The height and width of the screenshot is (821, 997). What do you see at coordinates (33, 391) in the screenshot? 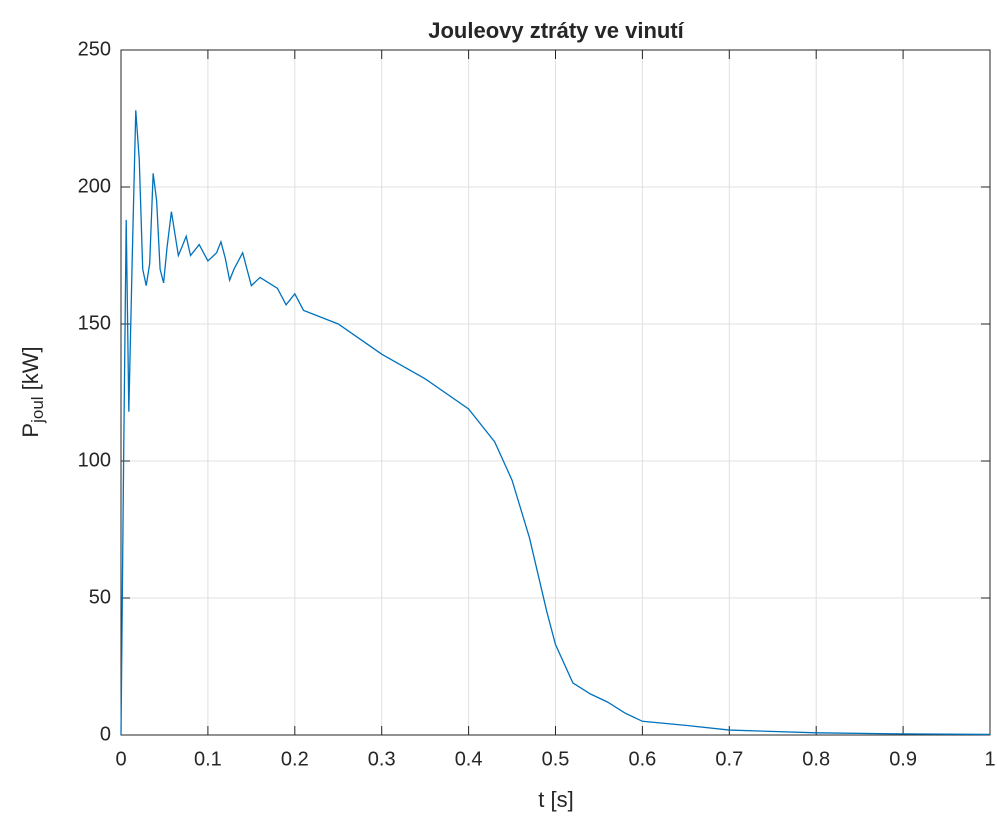
I see `y-axis-label: Pjoul [kW]` at bounding box center [33, 391].